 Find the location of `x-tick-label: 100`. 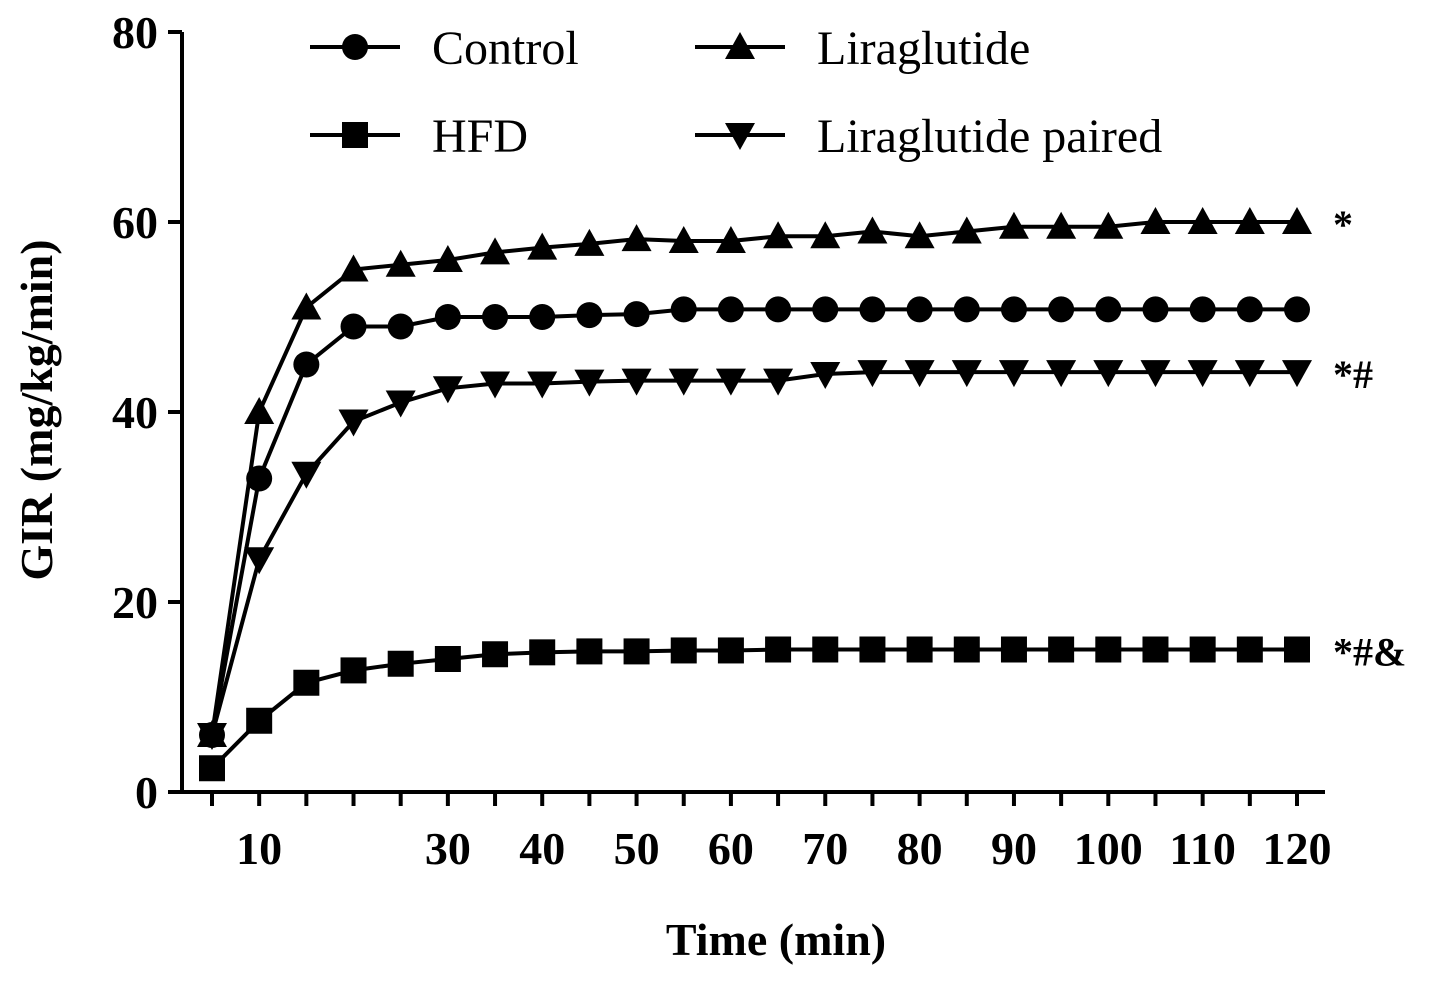

x-tick-label: 100 is located at coordinates (1108, 848).